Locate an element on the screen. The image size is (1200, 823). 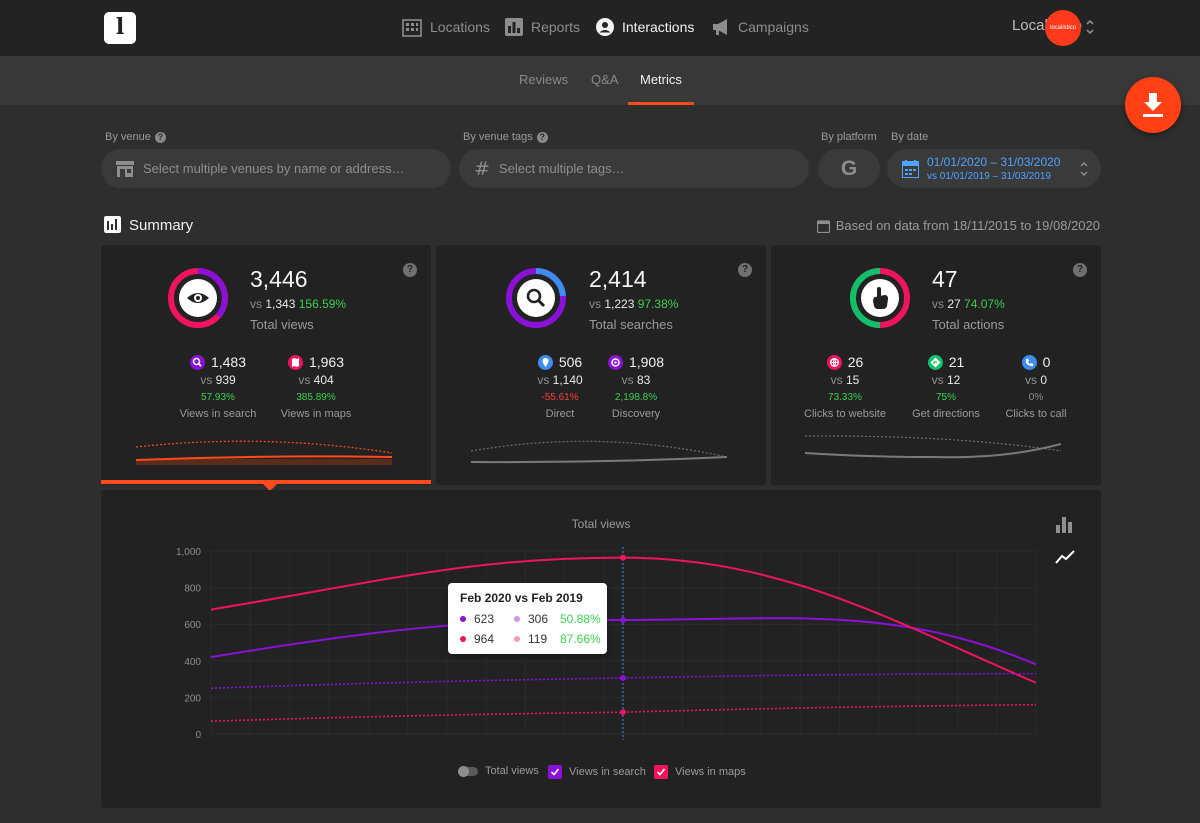
nav-interactions: Interactions is located at coordinates (645, 27).